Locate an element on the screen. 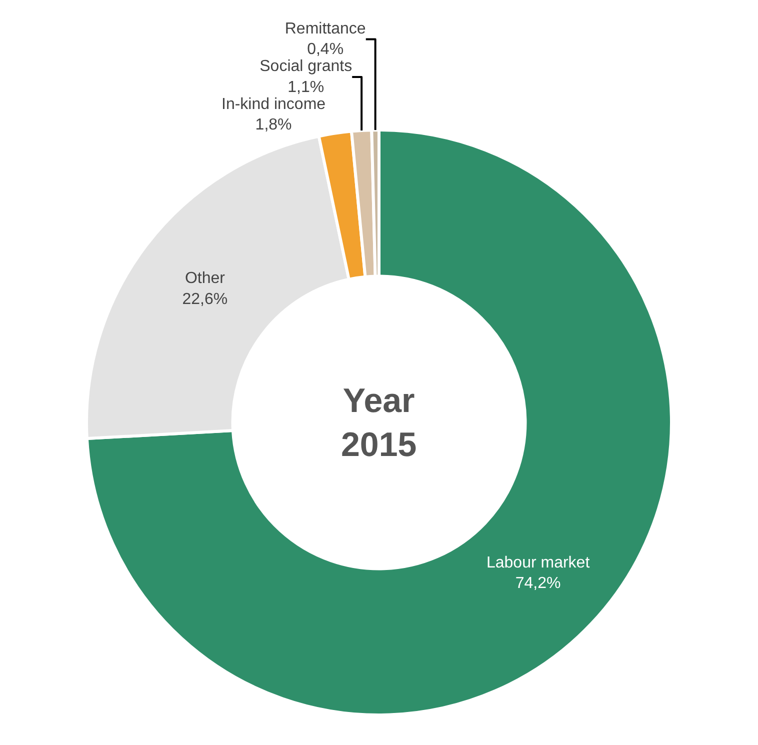 This screenshot has height=745, width=758. slice-label: Remittance is located at coordinates (325, 29).